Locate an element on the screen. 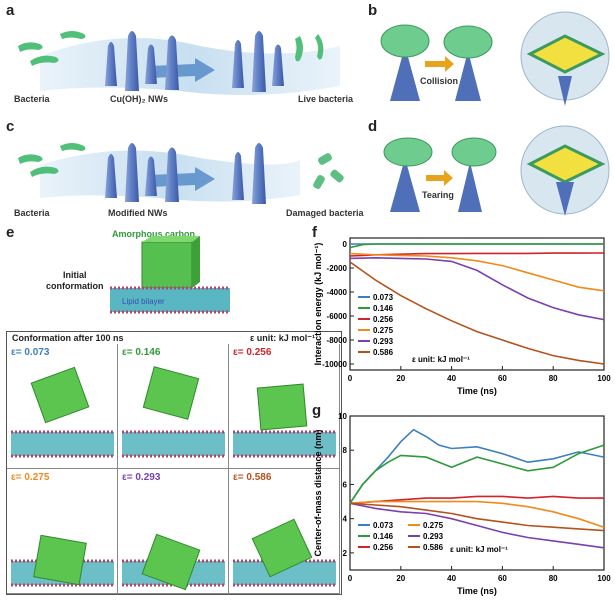 Image resolution: width=615 pixels, height=600 pixels. y-tick-label: -6000 is located at coordinates (337, 316).